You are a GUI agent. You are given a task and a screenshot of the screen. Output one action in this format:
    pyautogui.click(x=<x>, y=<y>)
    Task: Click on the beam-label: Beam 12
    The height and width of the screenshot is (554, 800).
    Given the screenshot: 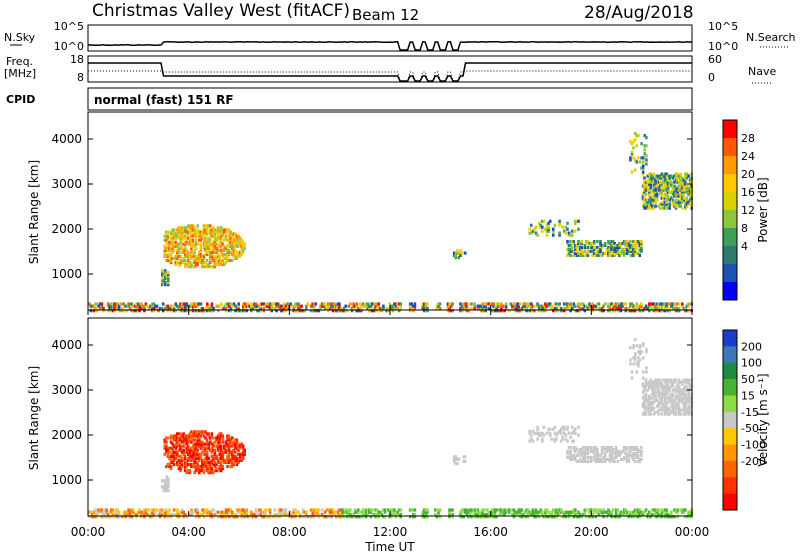 What is the action you would take?
    pyautogui.click(x=385, y=15)
    